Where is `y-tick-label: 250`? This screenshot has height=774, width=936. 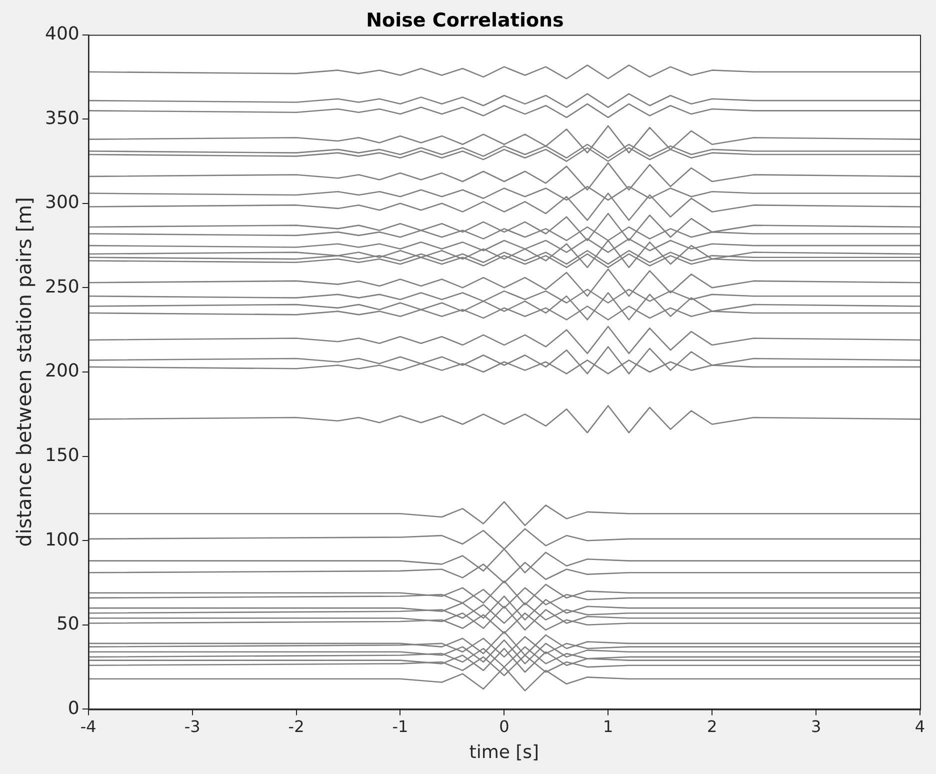
y-tick-label: 250 is located at coordinates (62, 287).